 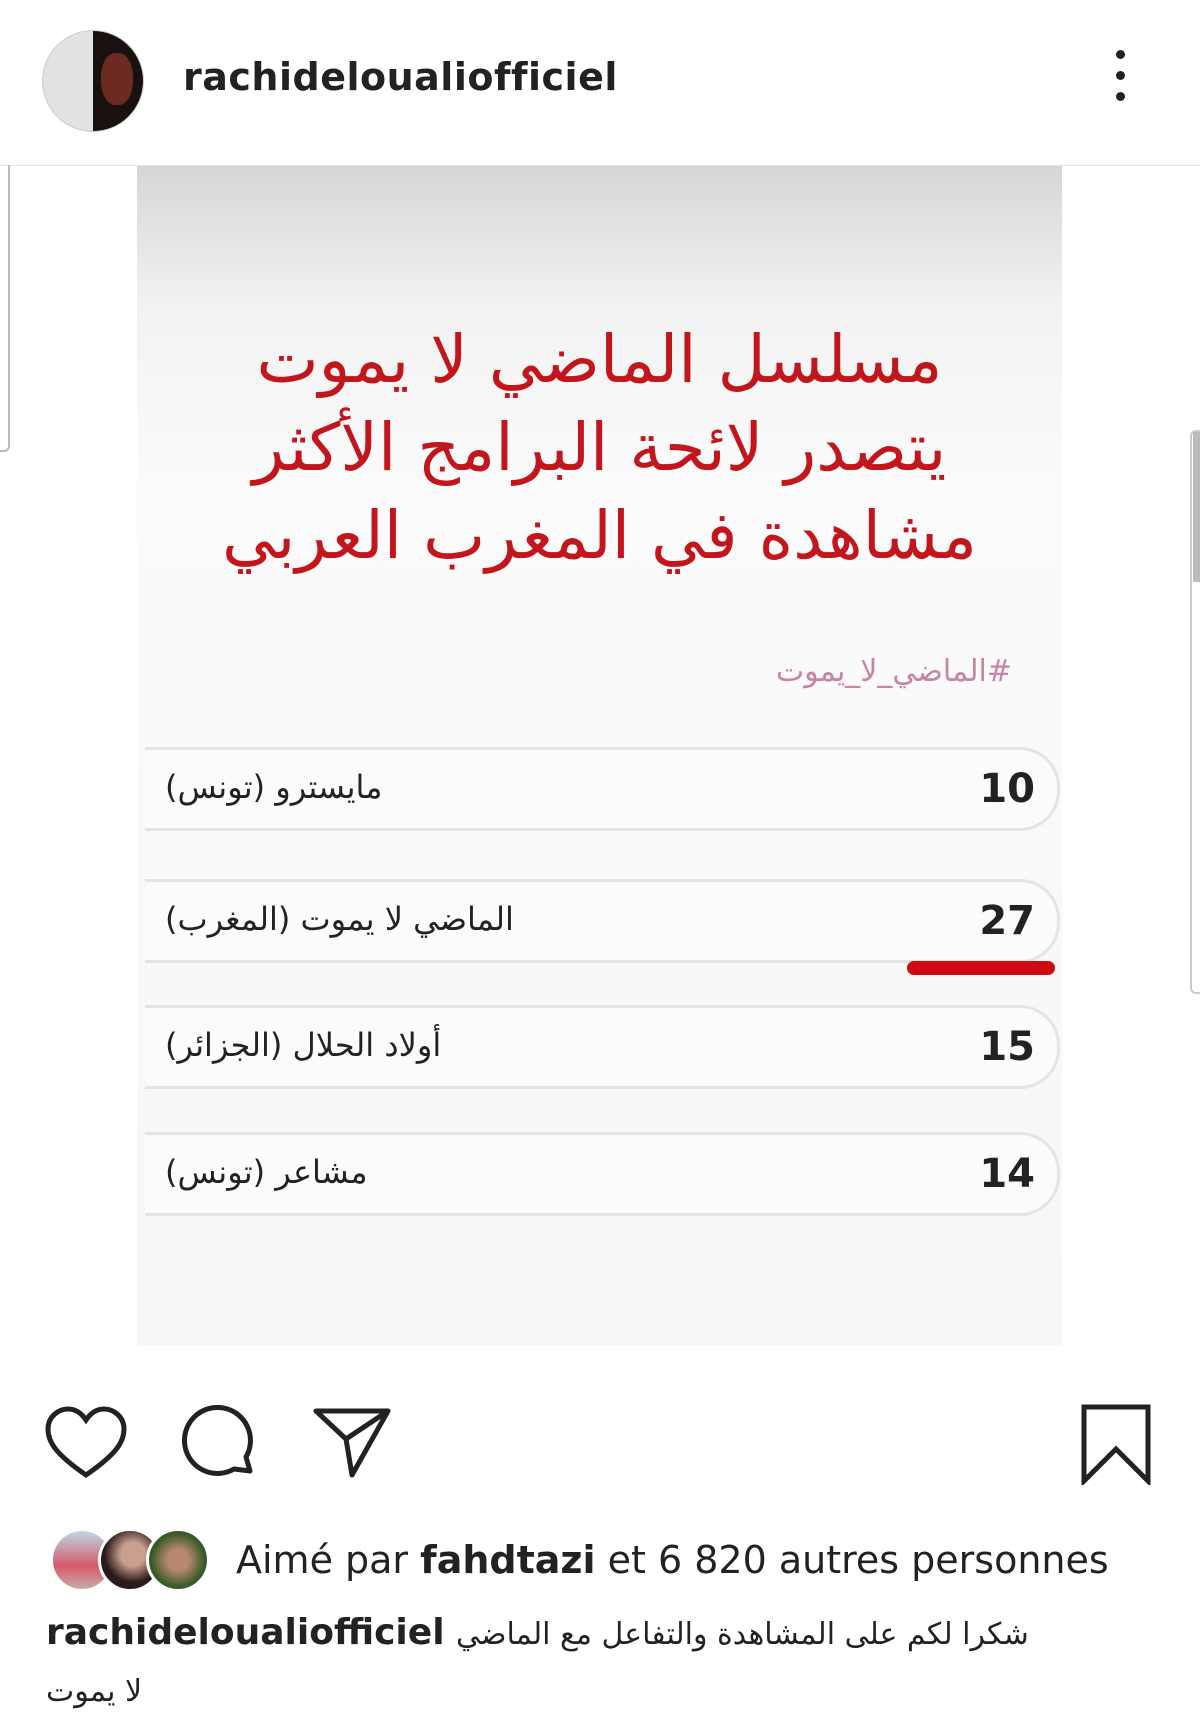 What do you see at coordinates (742, 1634) in the screenshot?
I see `caption-text: شكرا لكم على المشاهدة والتفاعل مع الماضي` at bounding box center [742, 1634].